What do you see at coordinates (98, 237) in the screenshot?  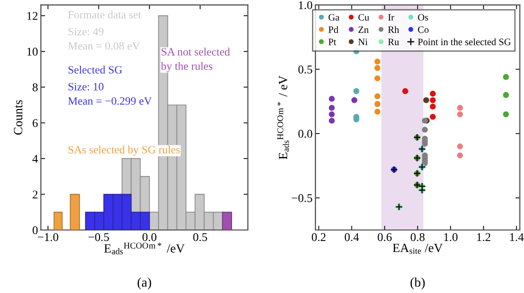 I see `x-tick-label: −0.5` at bounding box center [98, 237].